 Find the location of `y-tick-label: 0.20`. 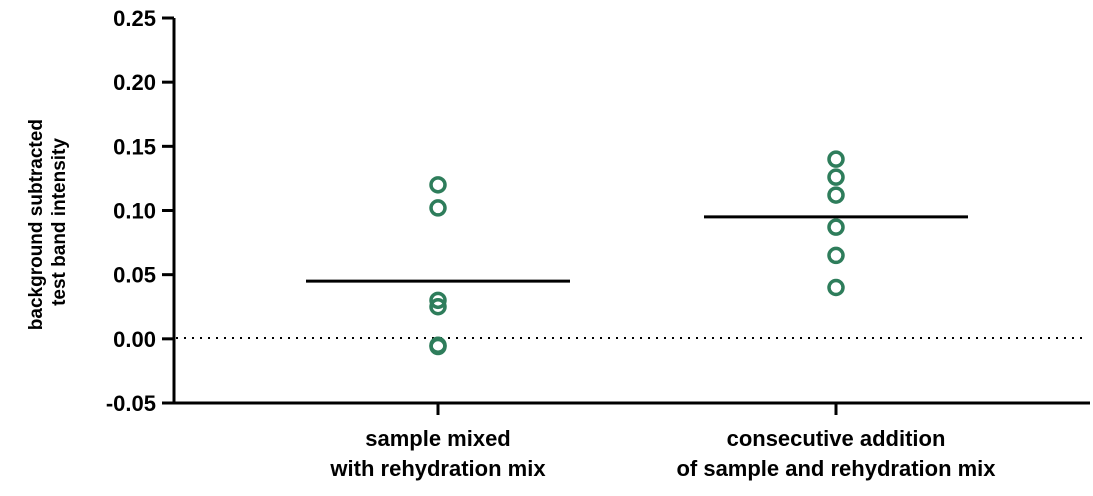

y-tick-label: 0.20 is located at coordinates (134, 82).